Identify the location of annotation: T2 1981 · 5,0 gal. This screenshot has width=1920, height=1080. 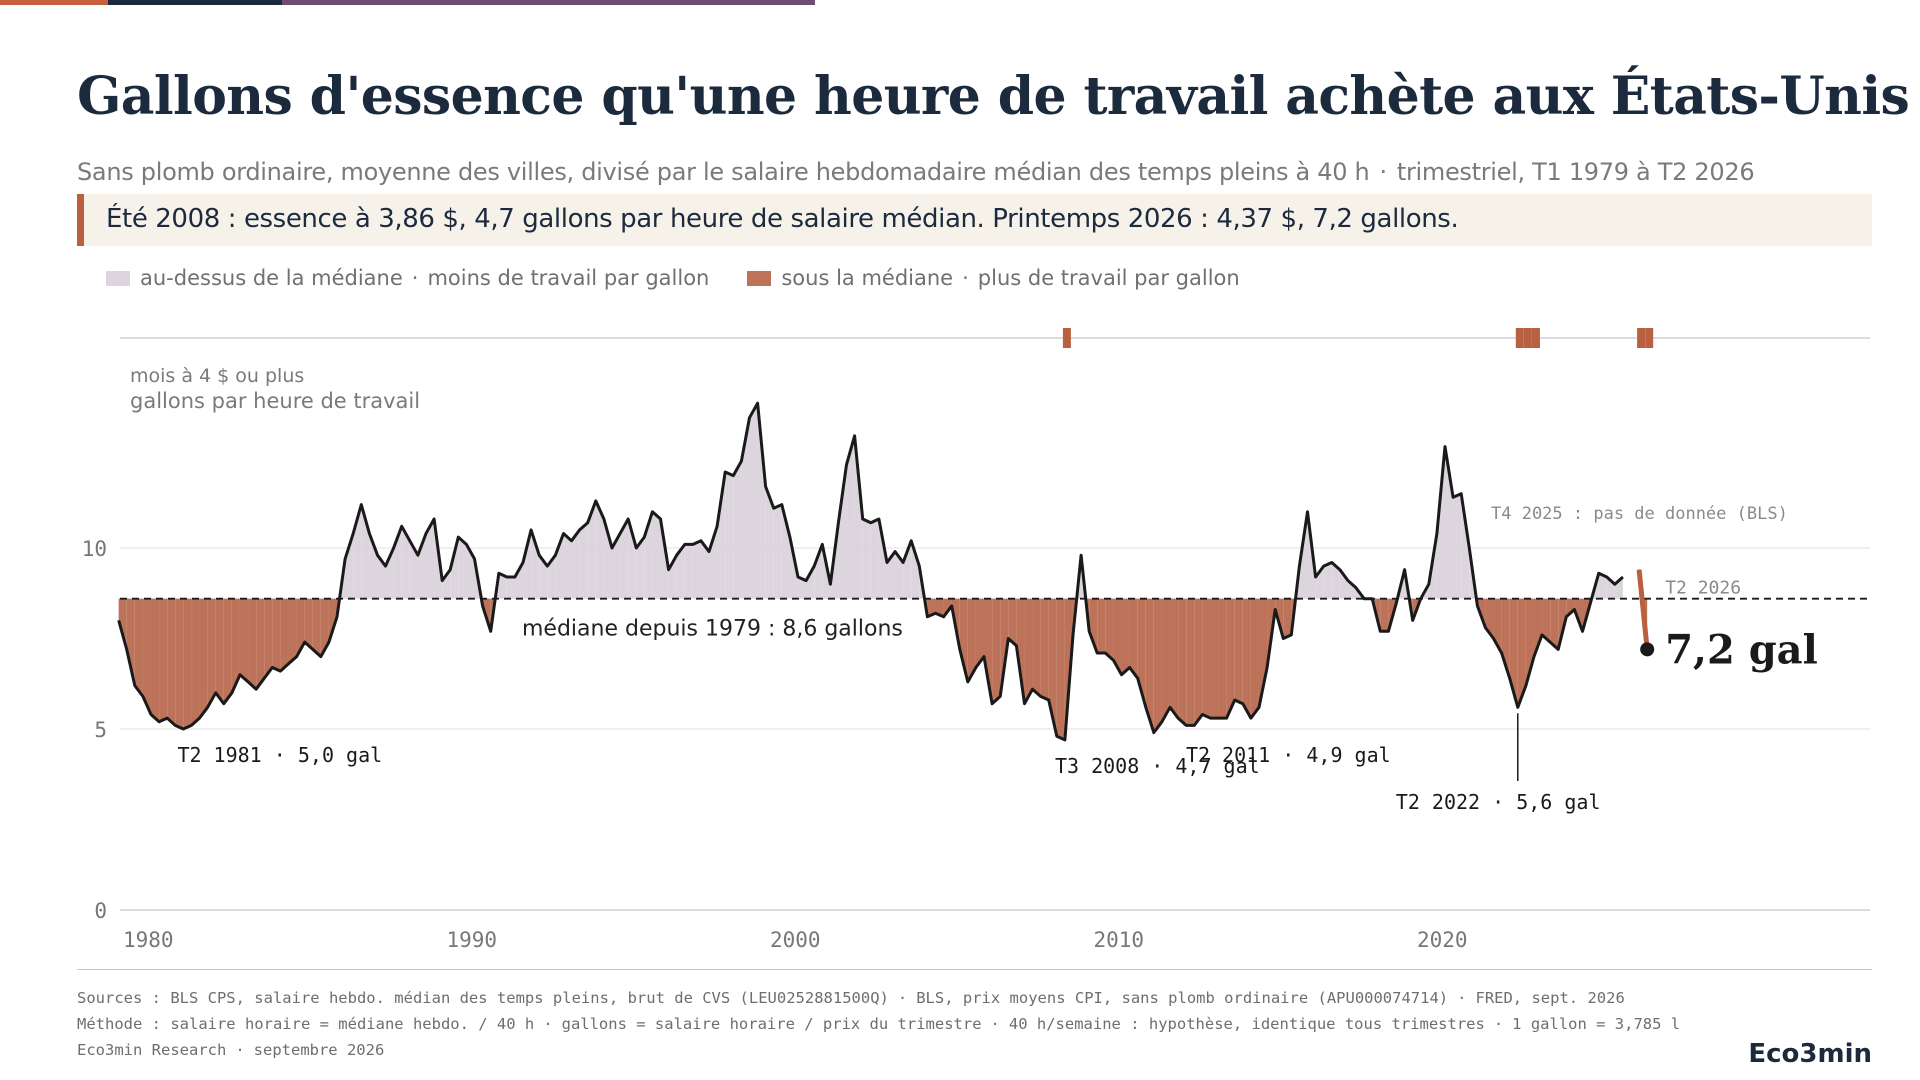
(279, 755).